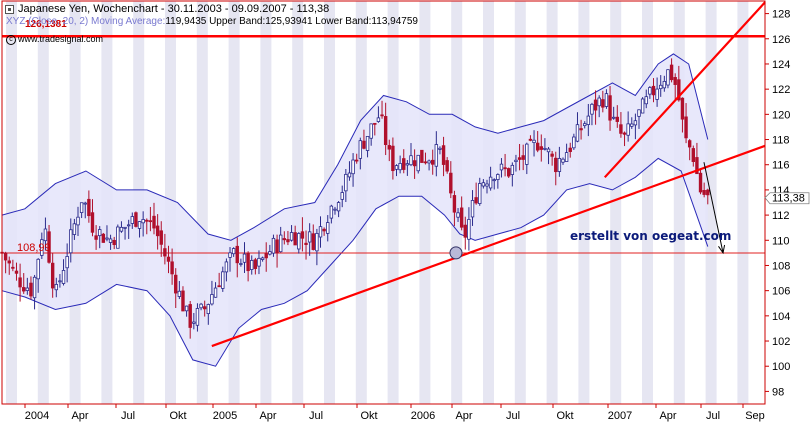 The width and height of the screenshot is (811, 426). What do you see at coordinates (9, 9) in the screenshot?
I see `chart-window-icon` at bounding box center [9, 9].